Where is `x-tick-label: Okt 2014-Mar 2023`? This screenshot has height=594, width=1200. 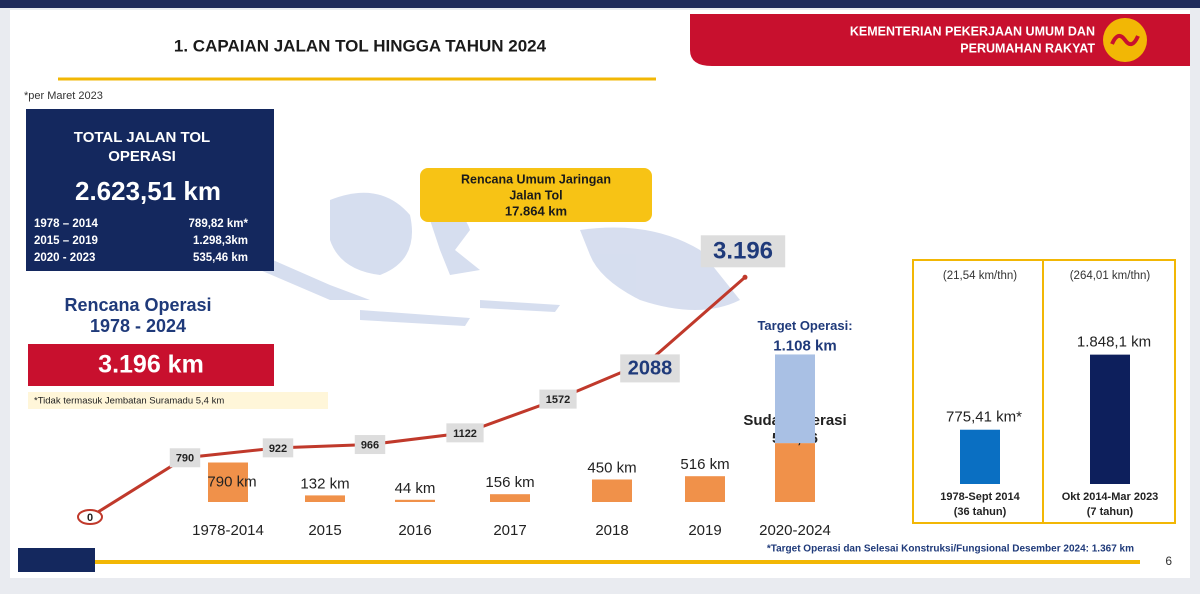 x-tick-label: Okt 2014-Mar 2023 is located at coordinates (1110, 497).